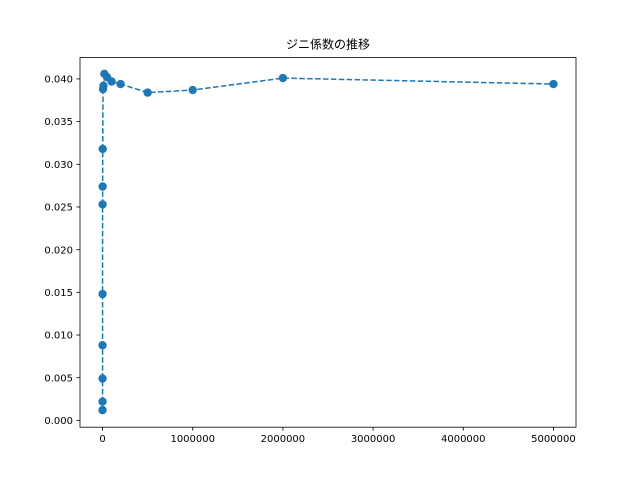  Describe the element at coordinates (102, 439) in the screenshot. I see `x-tick-label: 0` at that location.